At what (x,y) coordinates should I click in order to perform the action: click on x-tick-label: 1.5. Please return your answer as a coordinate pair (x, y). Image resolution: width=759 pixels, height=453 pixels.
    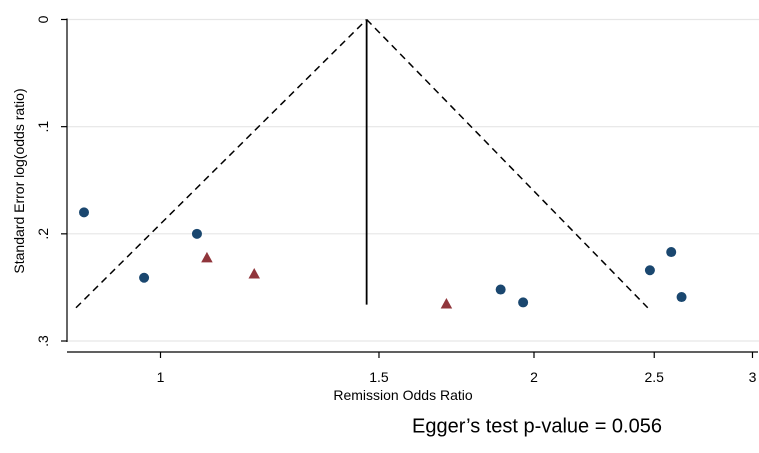
    Looking at the image, I should click on (379, 377).